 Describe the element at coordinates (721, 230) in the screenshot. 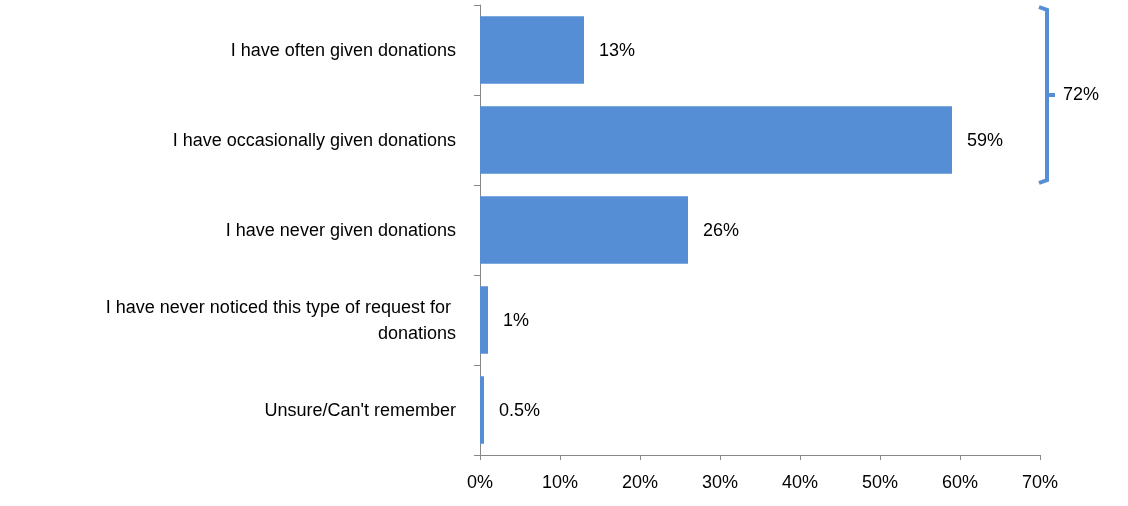

I see `data-label: 26%` at that location.